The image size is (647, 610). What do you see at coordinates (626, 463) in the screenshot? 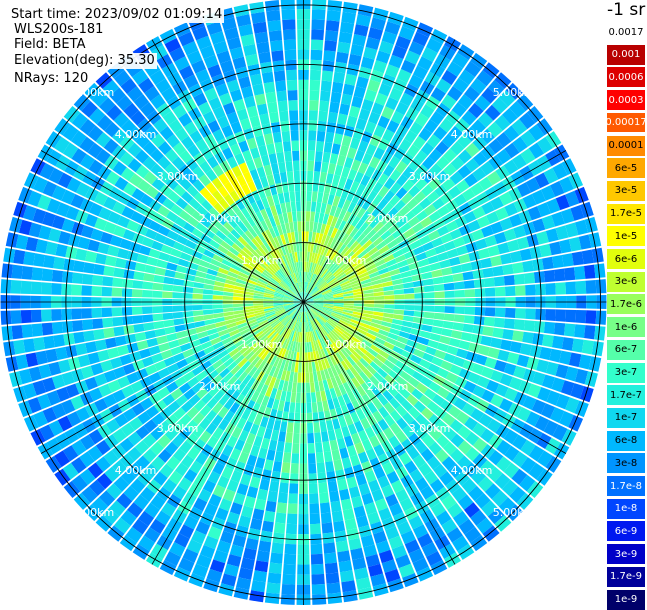
I see `colorbar-cell: 3e-8` at bounding box center [626, 463].